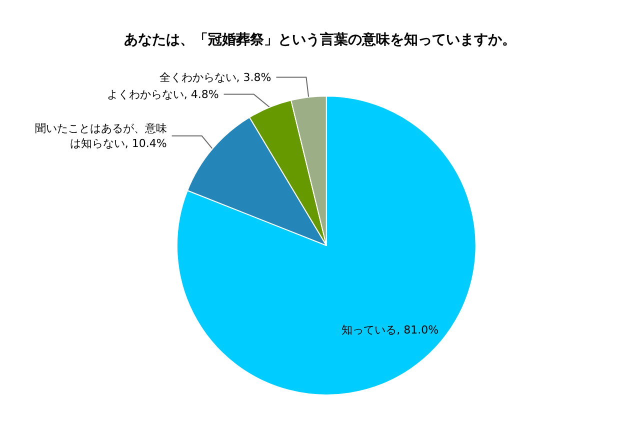 The image size is (640, 427). I want to click on slice-label: よくわからない, 4.8%, so click(162, 94).